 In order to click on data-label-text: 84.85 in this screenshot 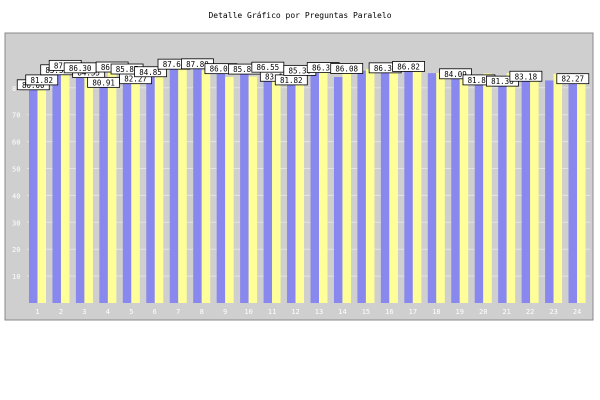, I will do `click(150, 72)`.